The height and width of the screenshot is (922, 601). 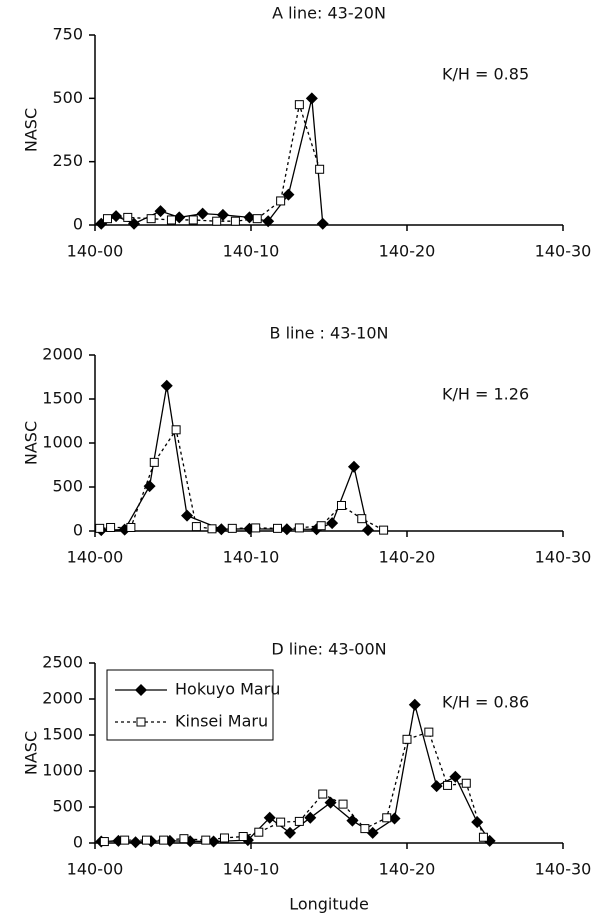 What do you see at coordinates (329, 904) in the screenshot?
I see `x-axis-label: Longitude` at bounding box center [329, 904].